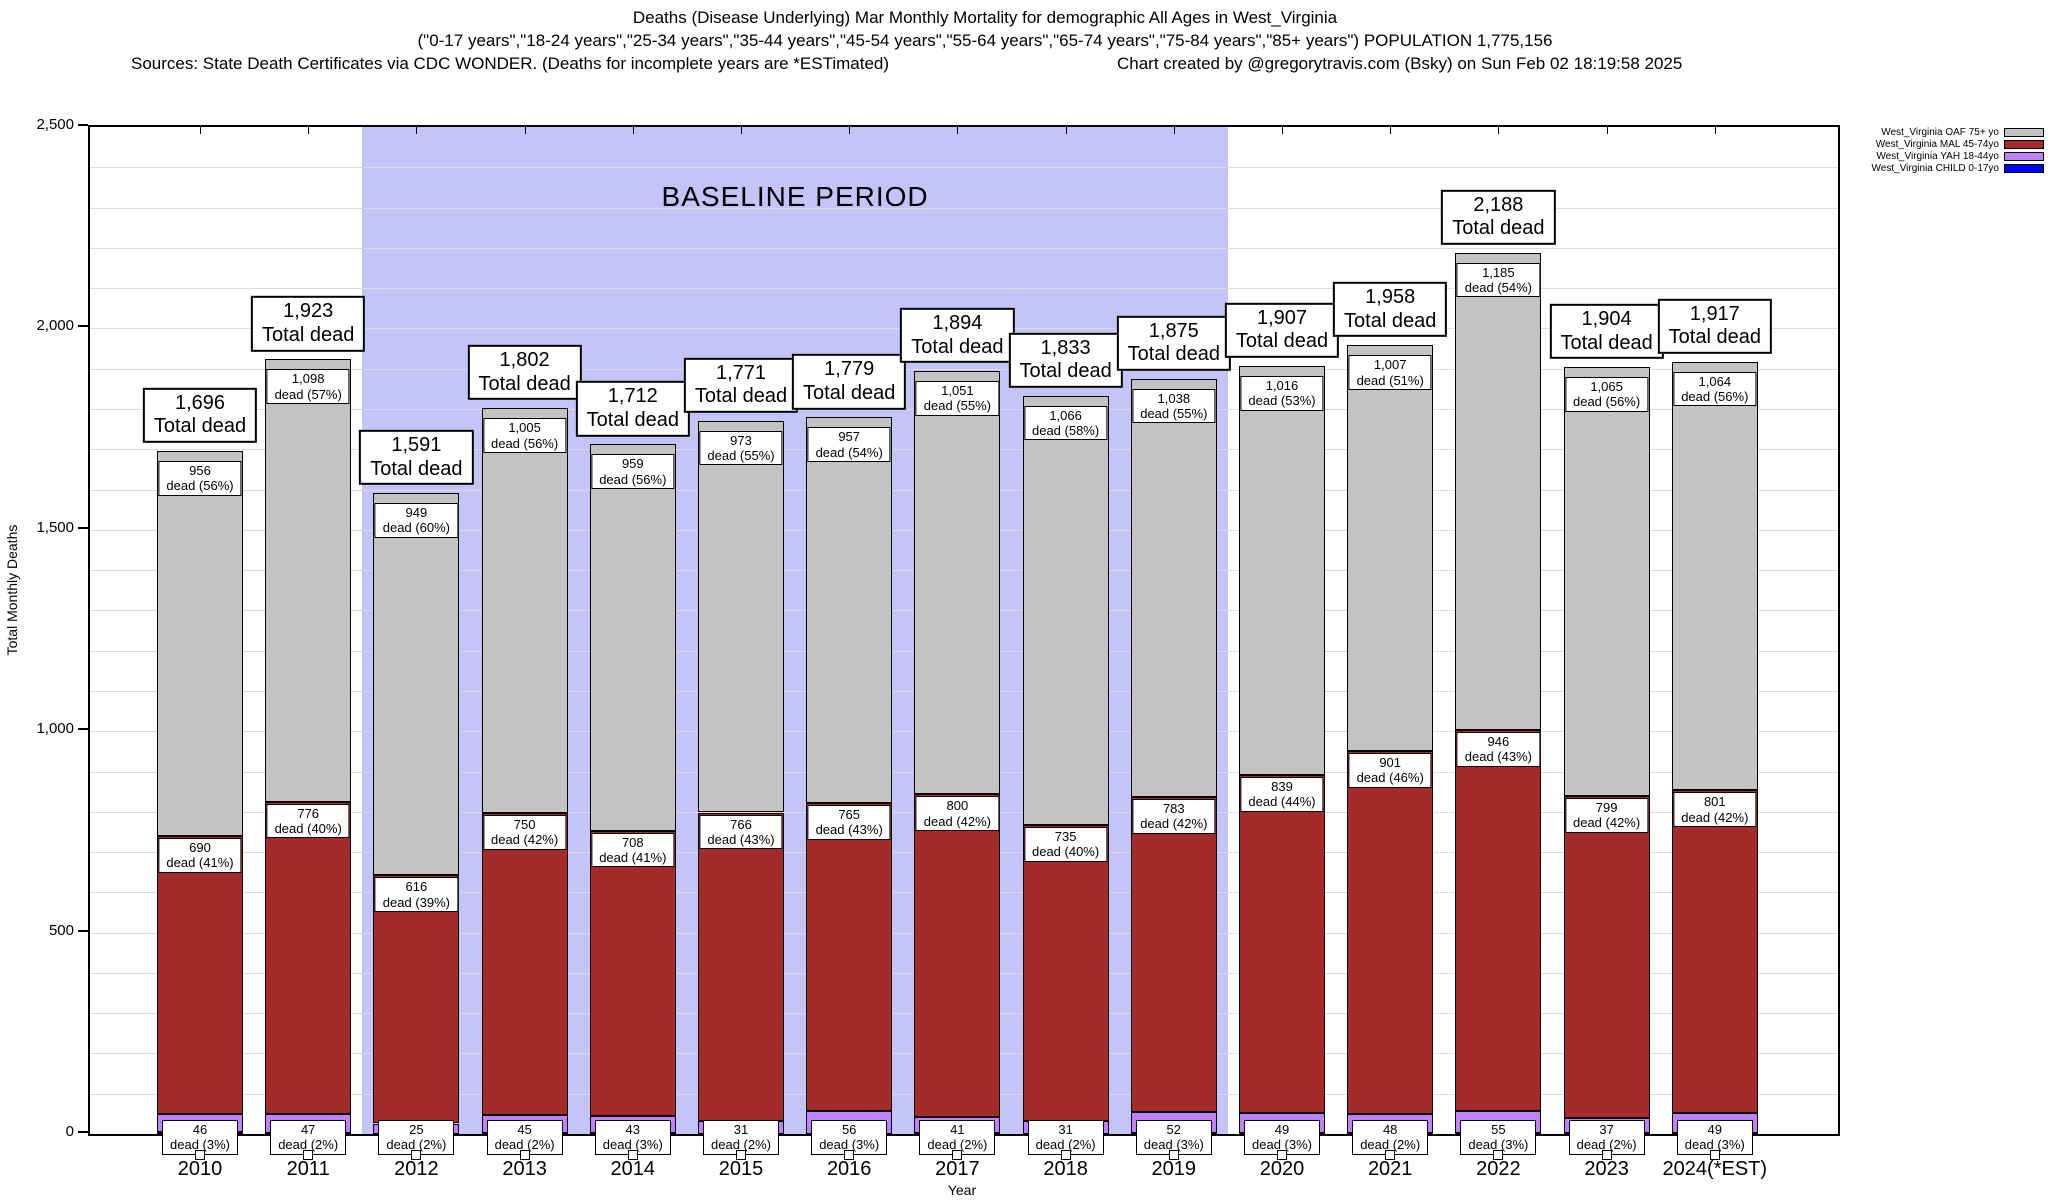  I want to click on oaf-segment-label: 959 dead (56%), so click(633, 472).